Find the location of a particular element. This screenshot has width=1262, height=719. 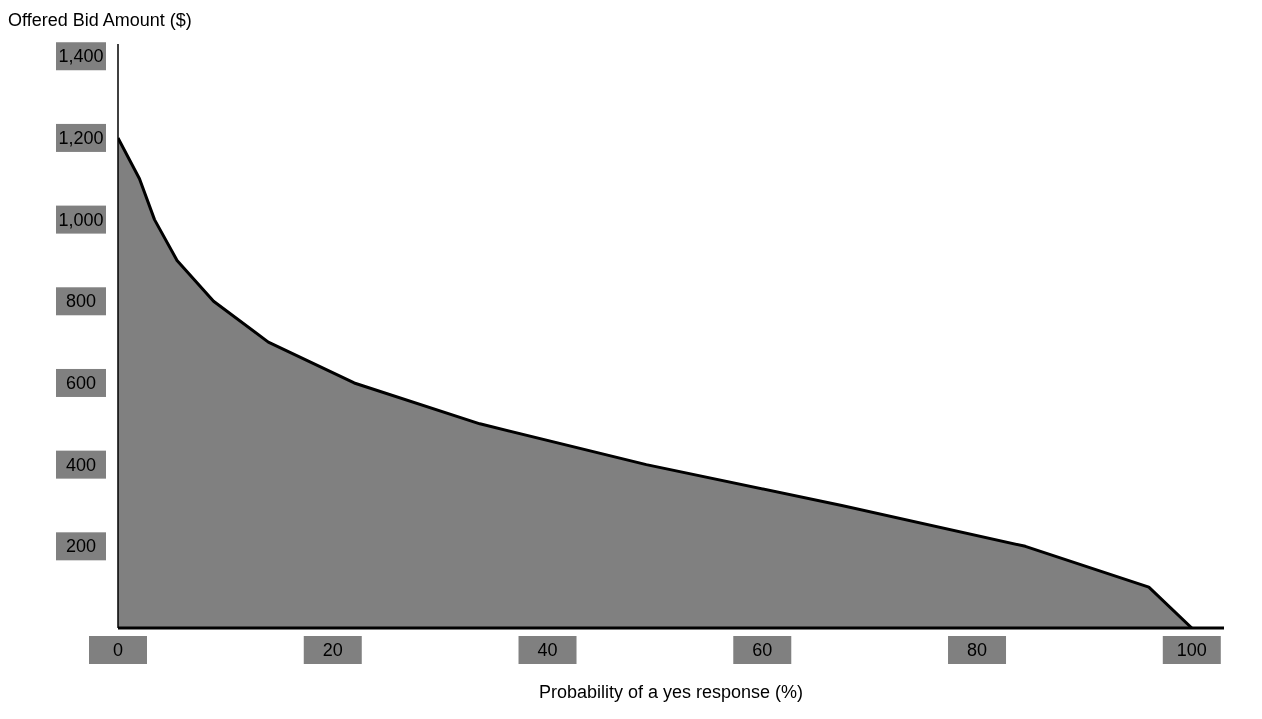

y-tick-label: 1,400 is located at coordinates (81, 56).